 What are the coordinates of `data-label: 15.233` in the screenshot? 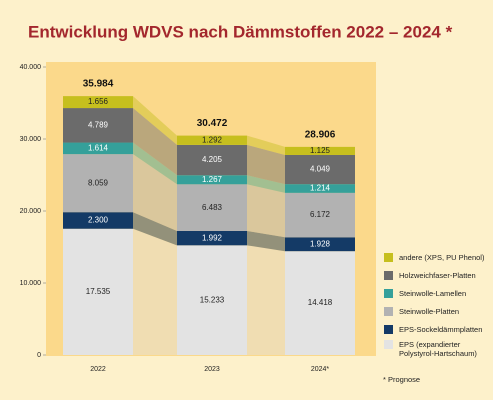 It's located at (212, 299).